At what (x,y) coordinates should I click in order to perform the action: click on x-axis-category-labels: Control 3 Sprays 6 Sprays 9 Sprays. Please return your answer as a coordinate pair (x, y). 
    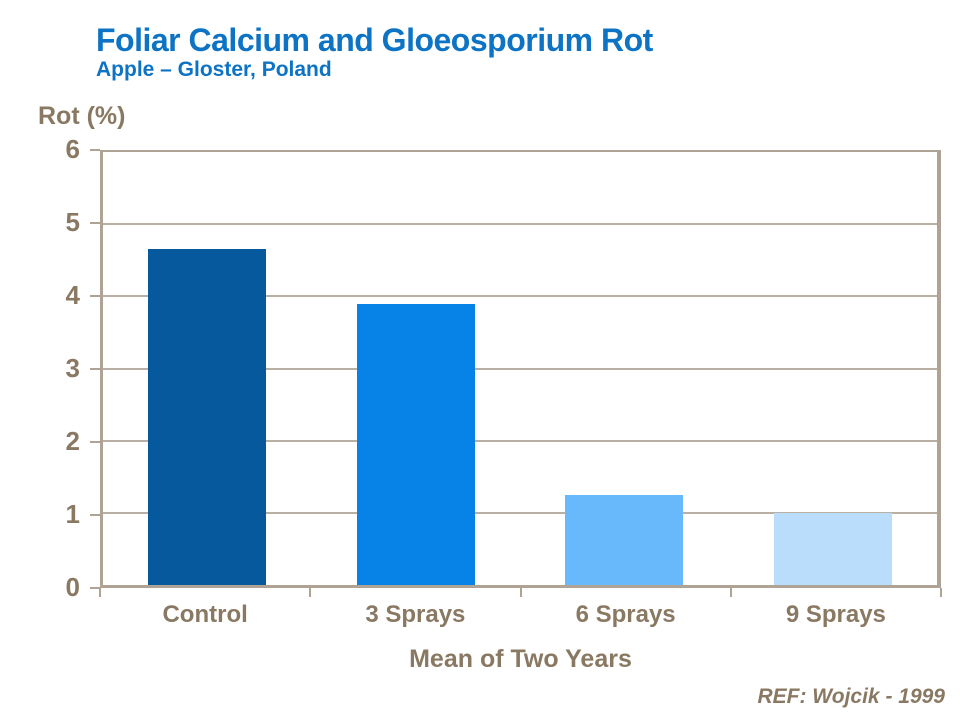
    Looking at the image, I should click on (520, 616).